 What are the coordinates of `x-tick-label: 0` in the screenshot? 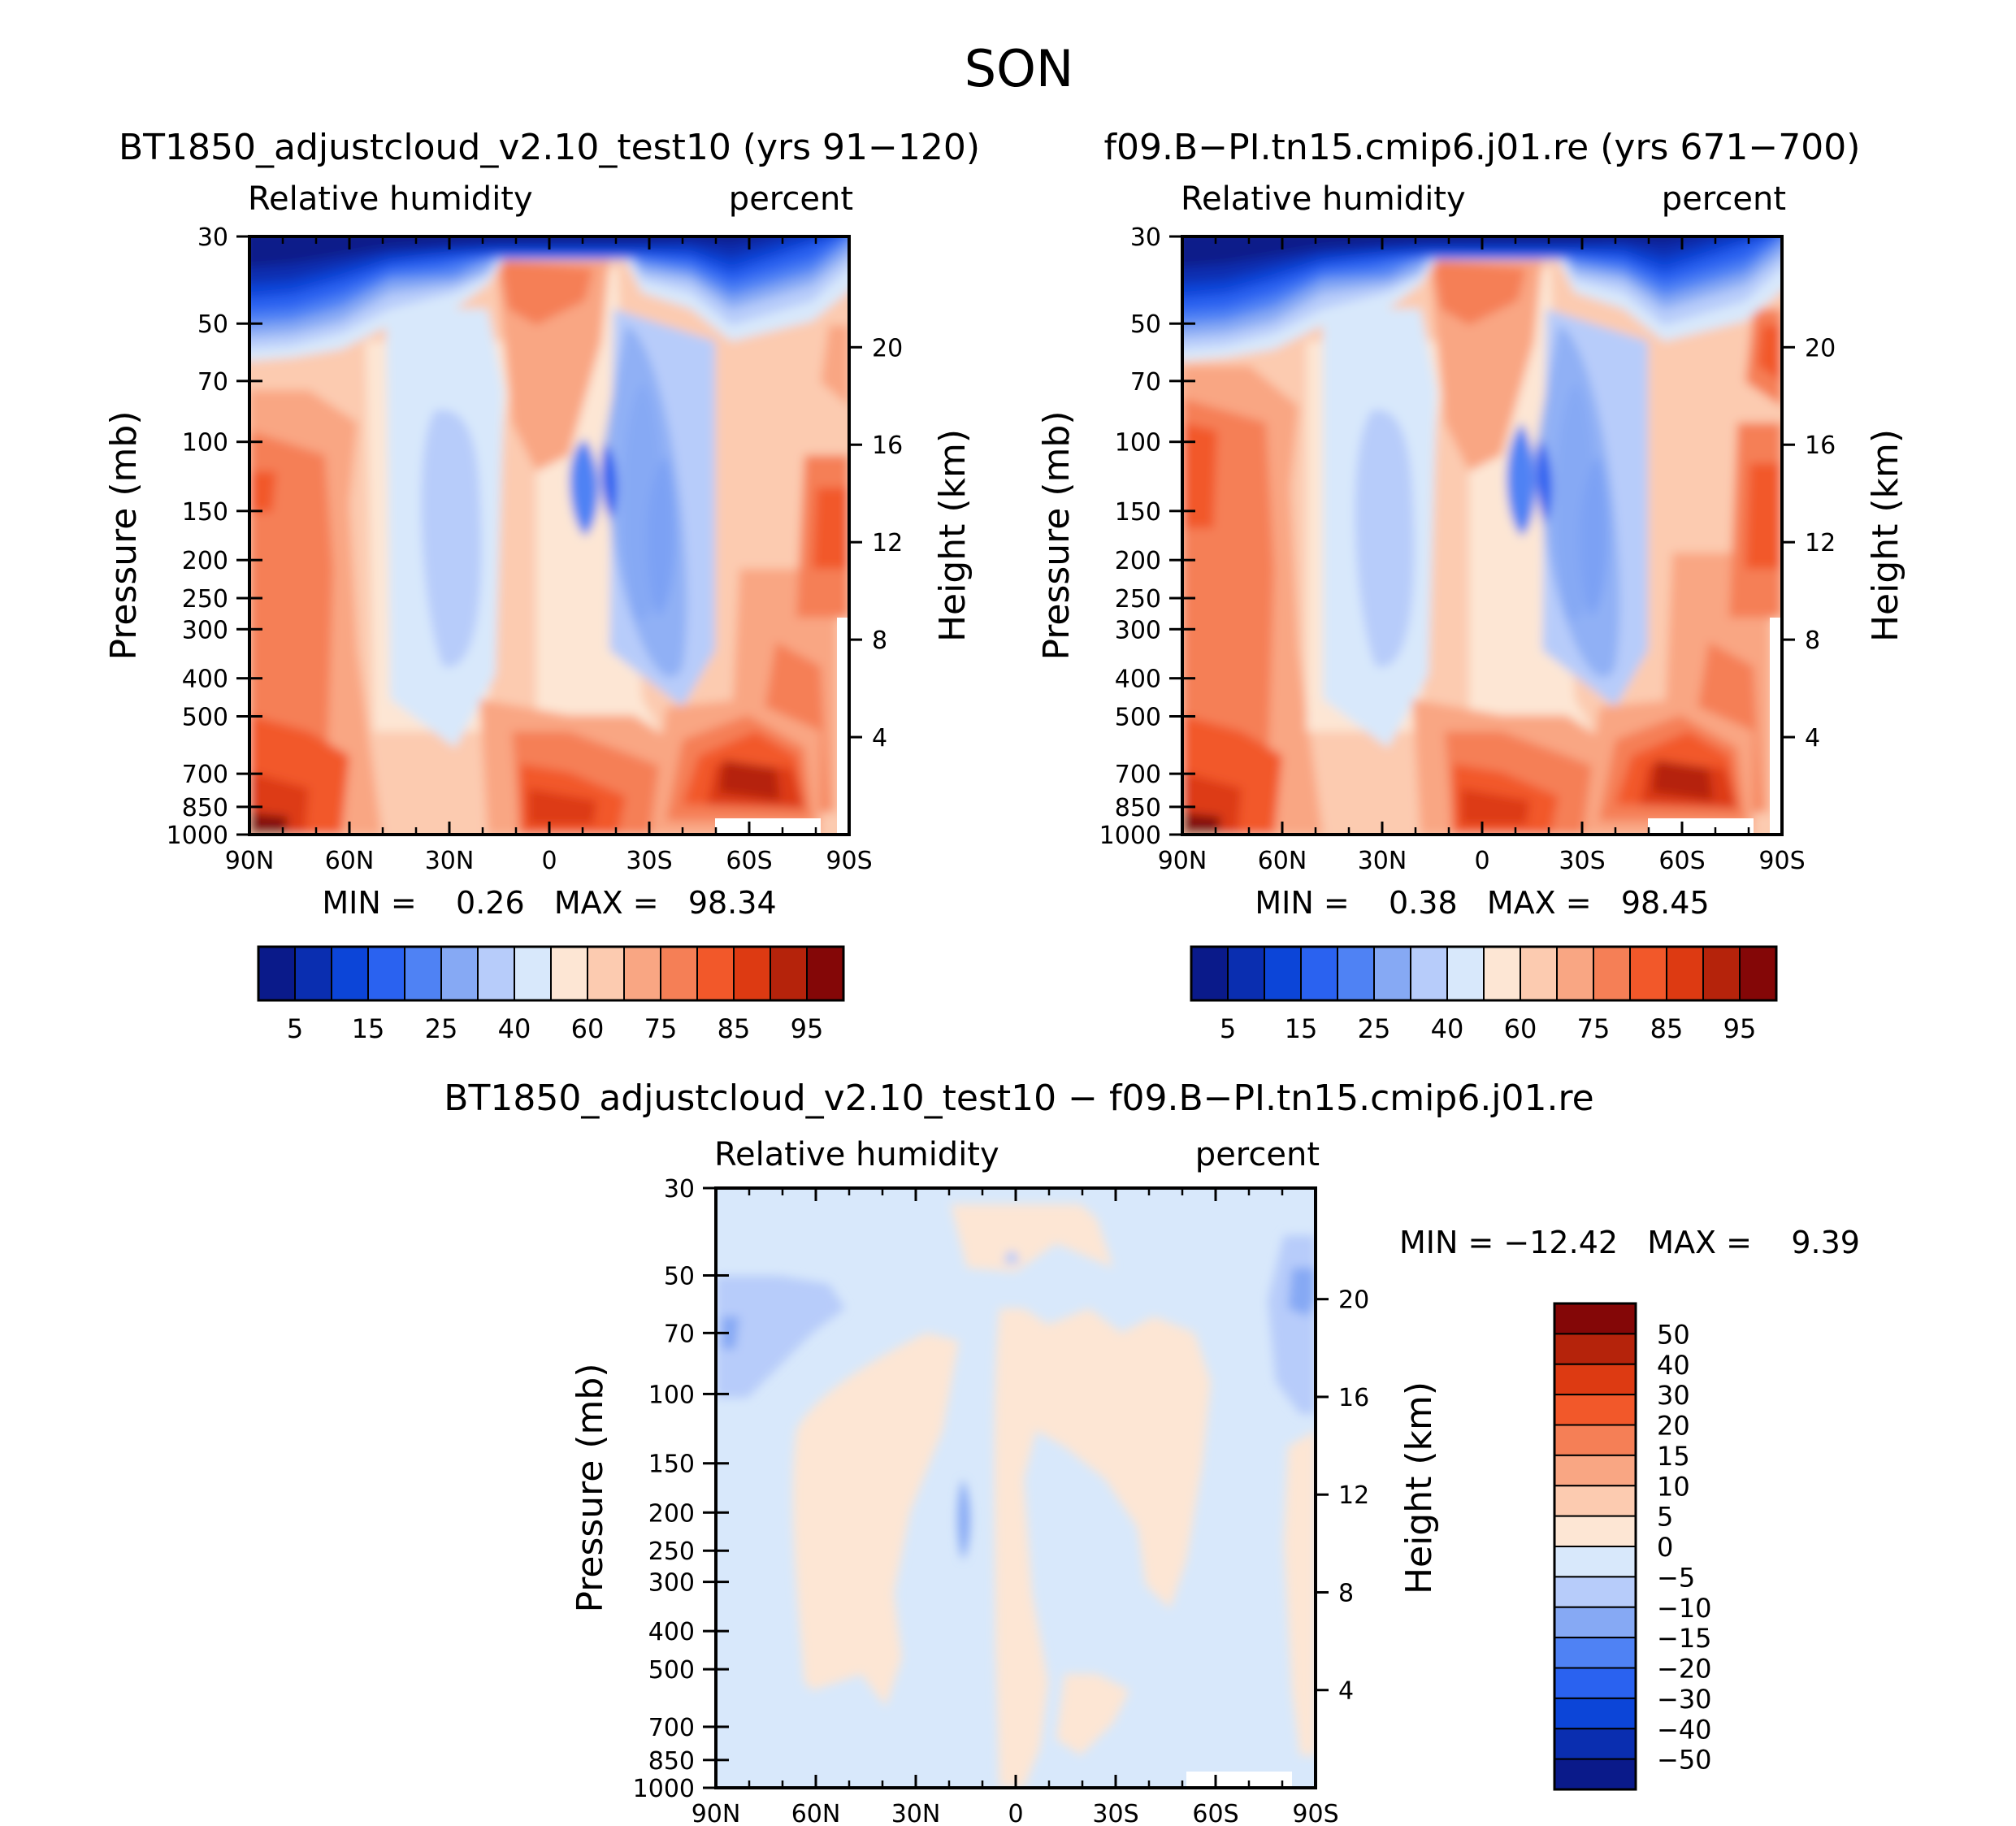 It's located at (549, 861).